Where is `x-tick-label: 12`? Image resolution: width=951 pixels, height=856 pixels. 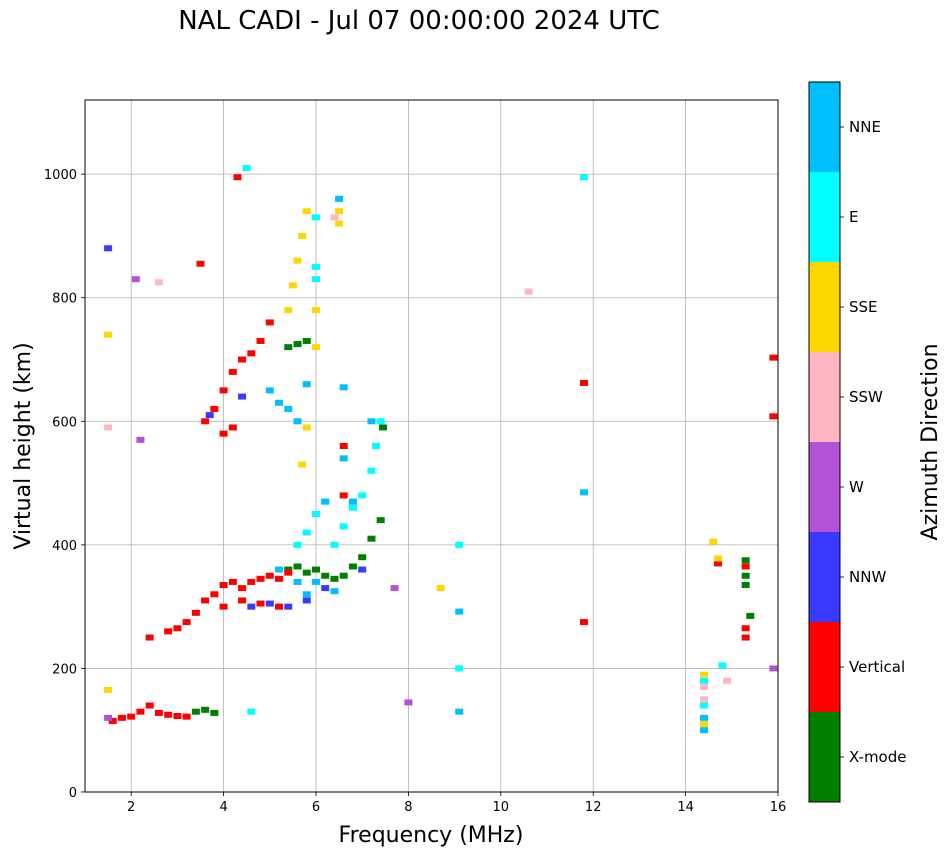
x-tick-label: 12 is located at coordinates (593, 807).